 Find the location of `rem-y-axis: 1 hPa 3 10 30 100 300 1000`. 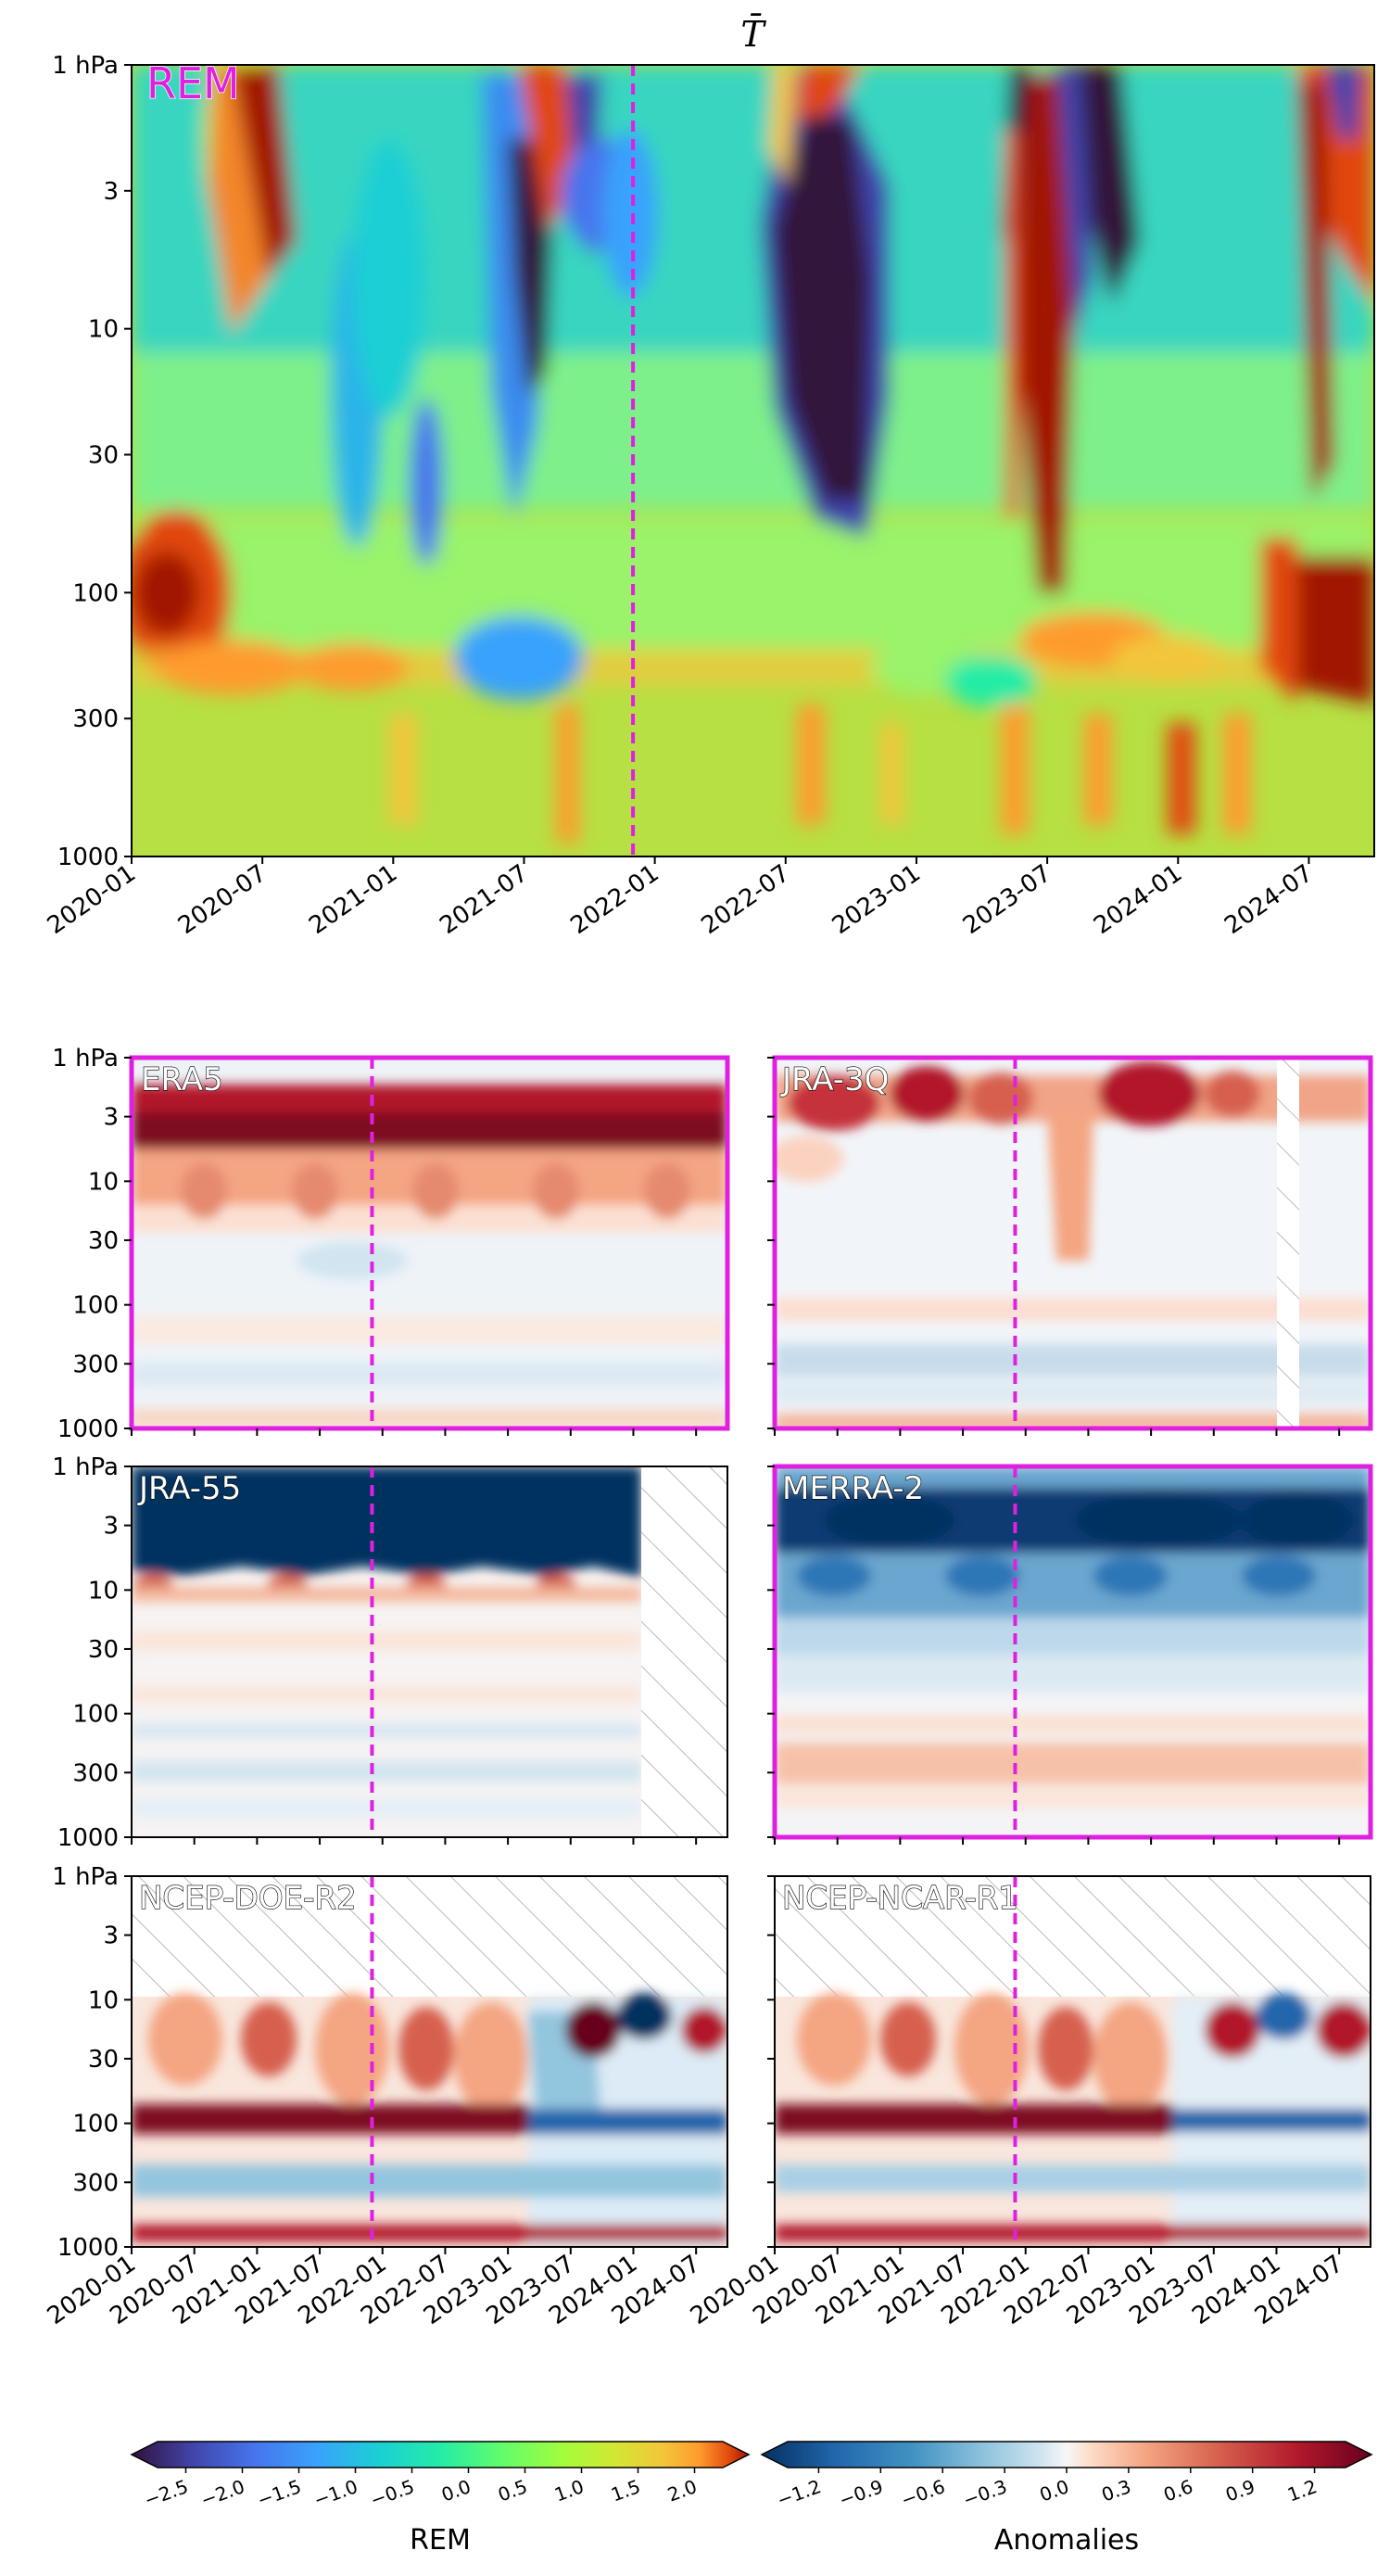

rem-y-axis: 1 hPa 3 10 30 100 300 1000 is located at coordinates (92, 461).